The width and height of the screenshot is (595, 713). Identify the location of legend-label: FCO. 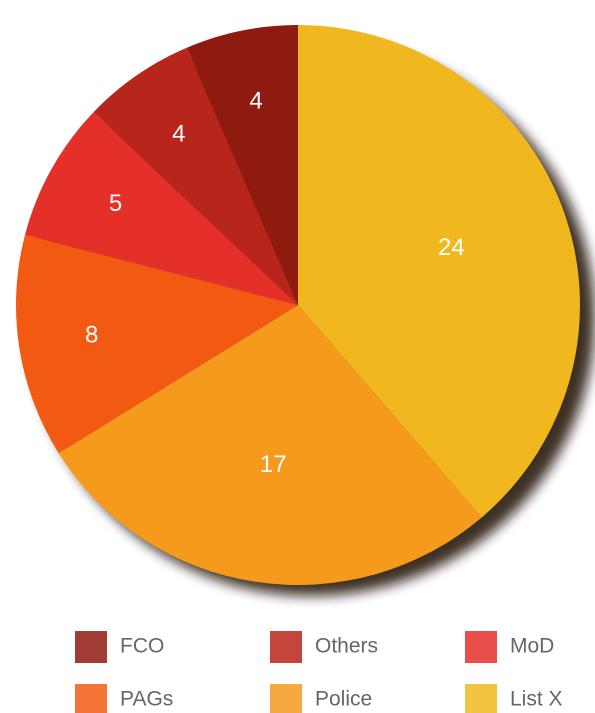
(142, 646).